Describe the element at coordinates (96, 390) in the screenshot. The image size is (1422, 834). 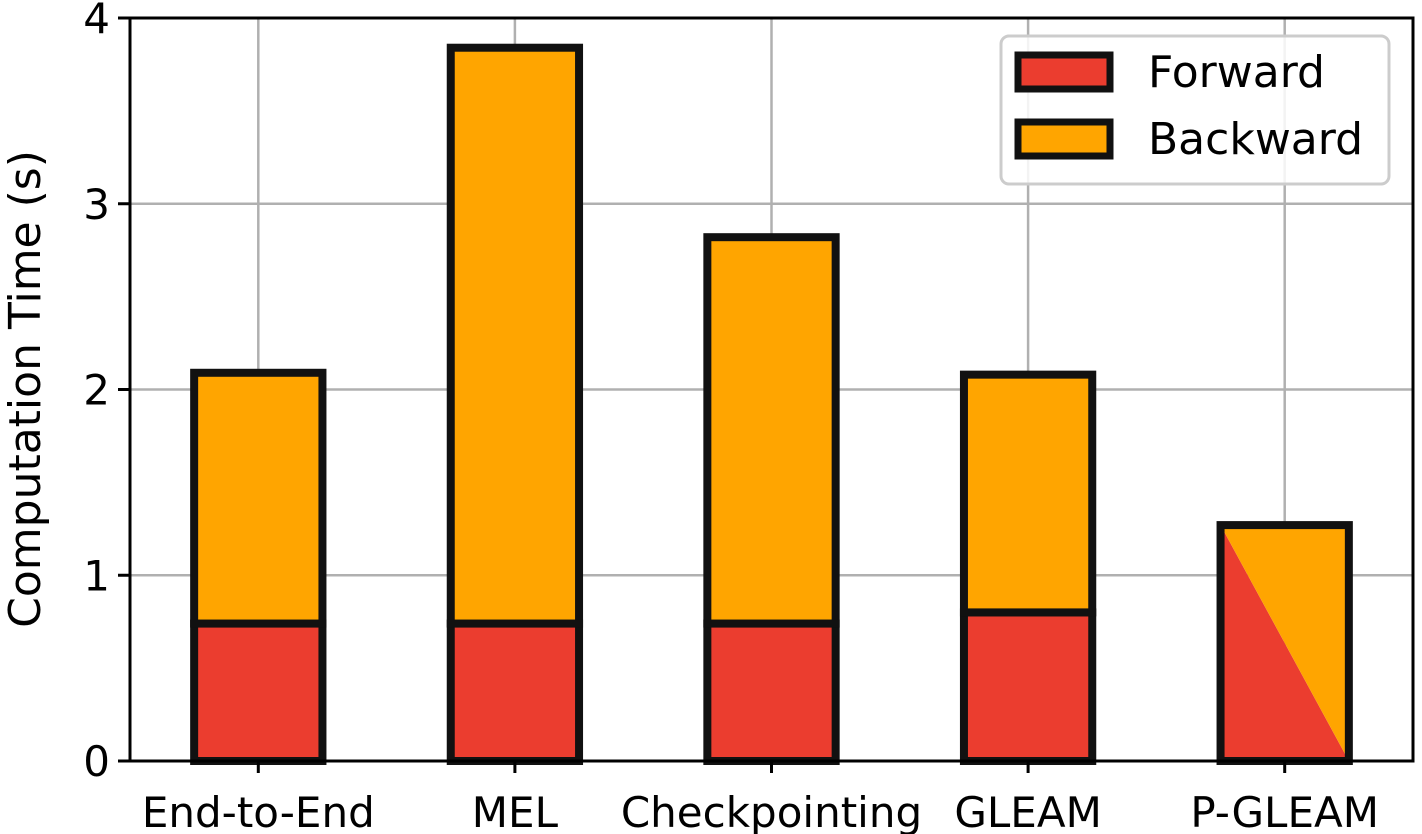
I see `y-tick-label: 2` at that location.